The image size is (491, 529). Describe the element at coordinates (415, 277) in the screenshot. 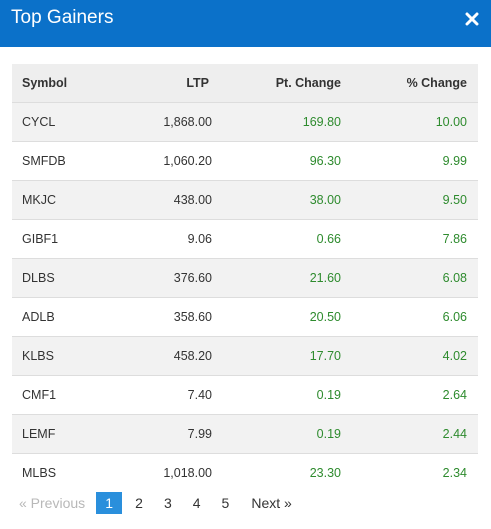

I see `pct-change-cell: 6.08` at that location.